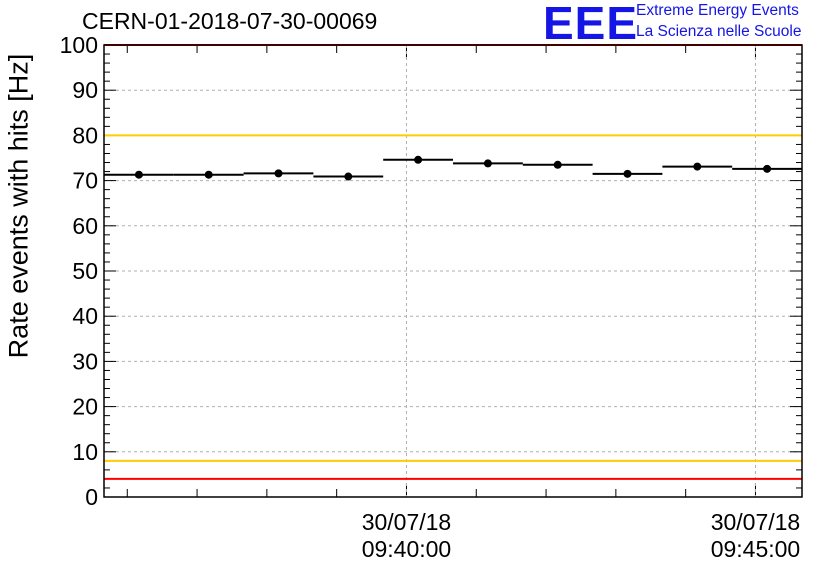 The width and height of the screenshot is (836, 572). I want to click on y-tick-label: 100, so click(79, 45).